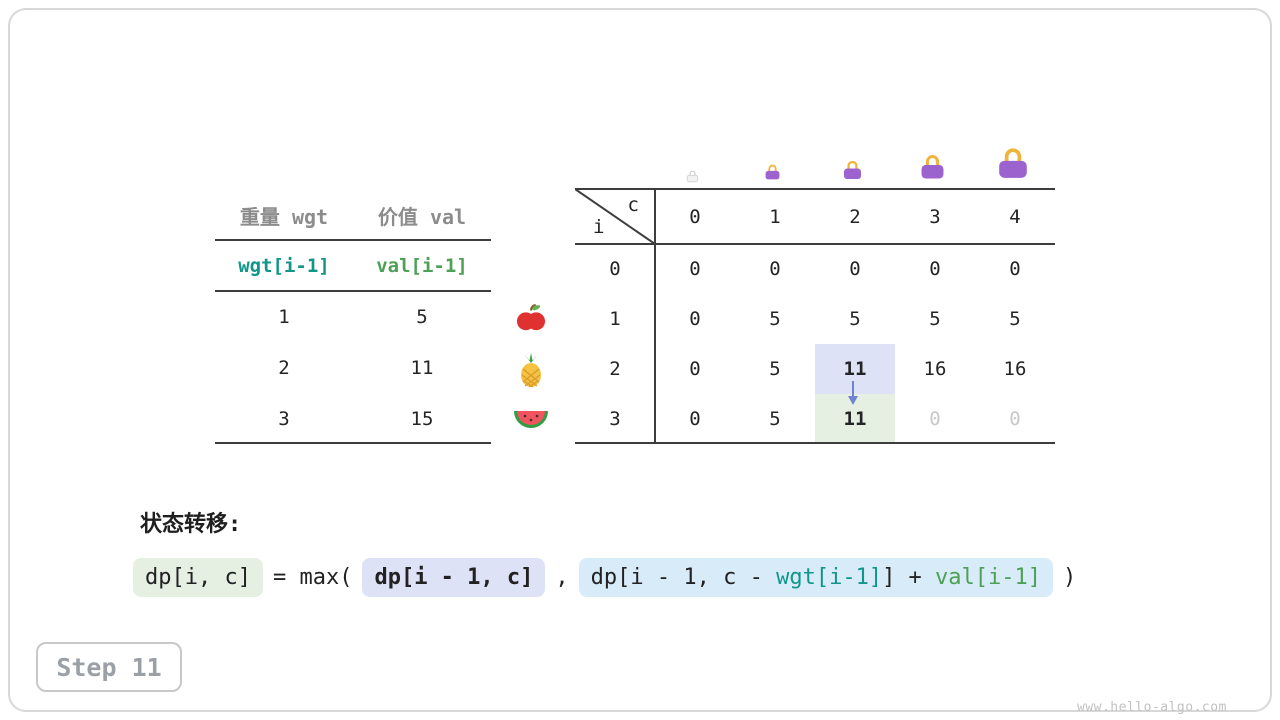  I want to click on formula-close-paren: ), so click(1070, 577).